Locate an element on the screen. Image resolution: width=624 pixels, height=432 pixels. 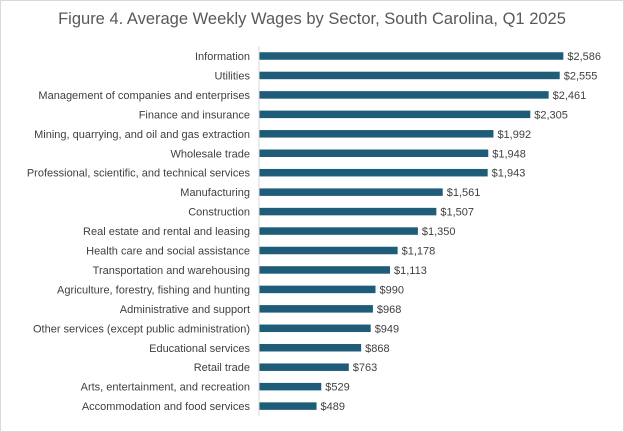
data-label-management-of-companies-and-enterprises: $2,461 is located at coordinates (570, 96).